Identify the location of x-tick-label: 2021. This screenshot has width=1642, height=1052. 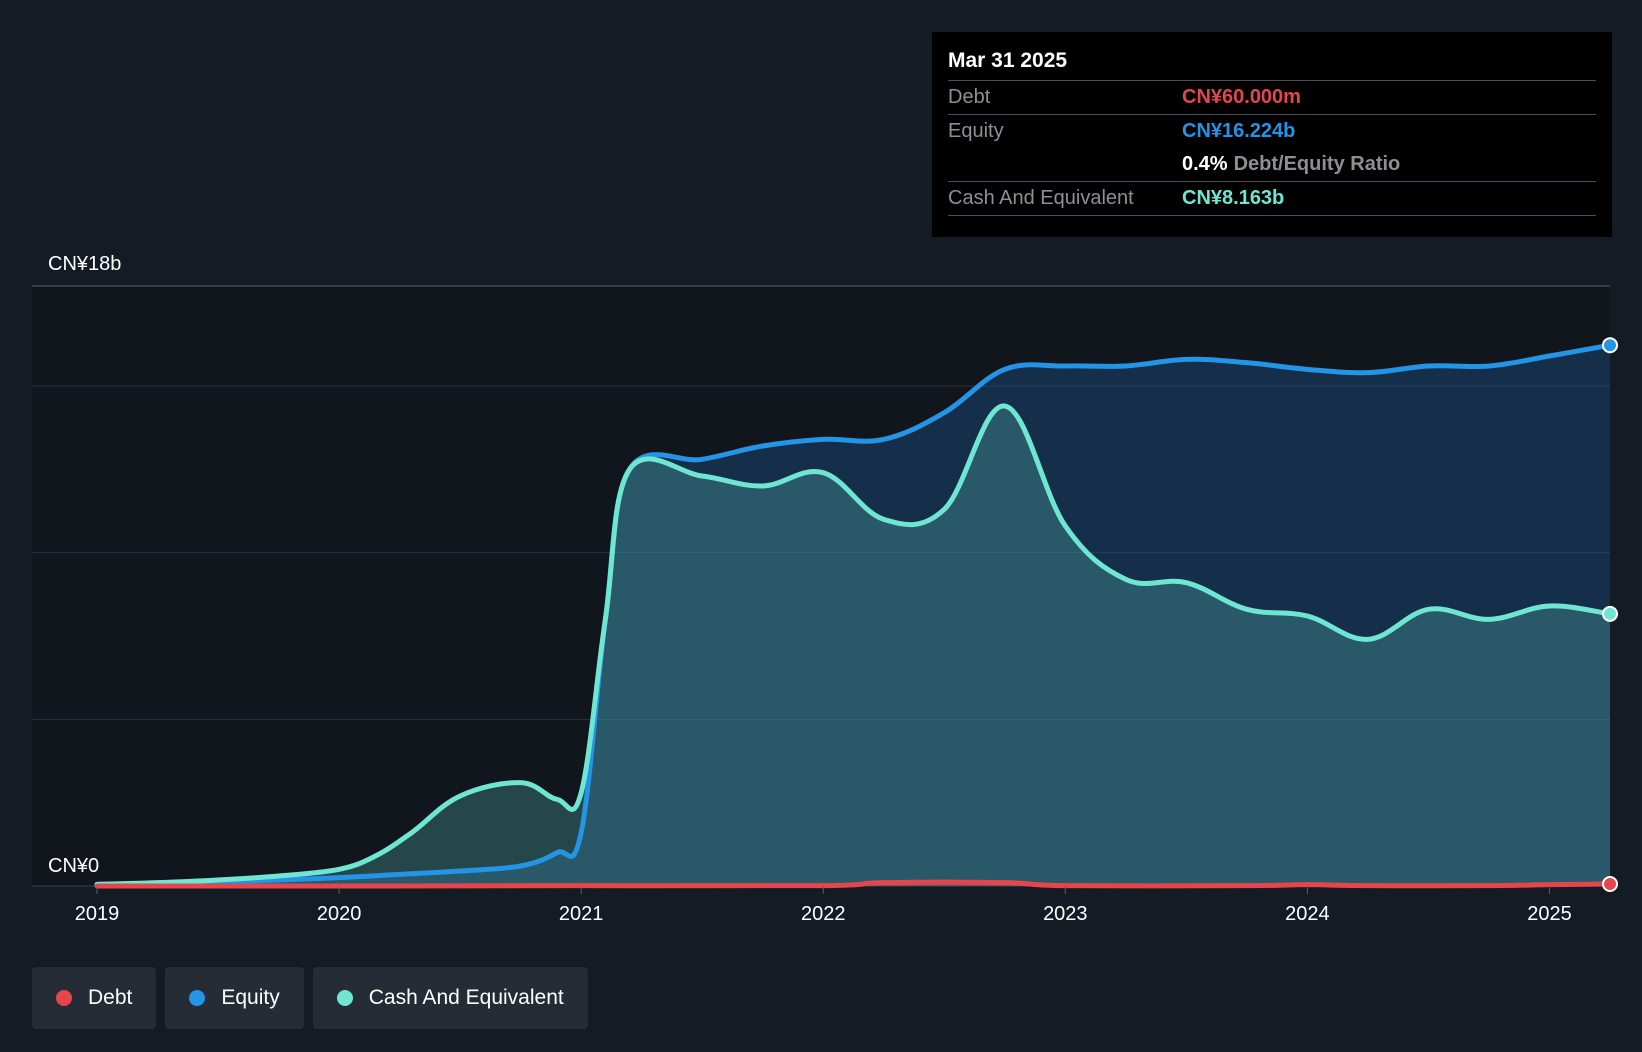
(581, 914).